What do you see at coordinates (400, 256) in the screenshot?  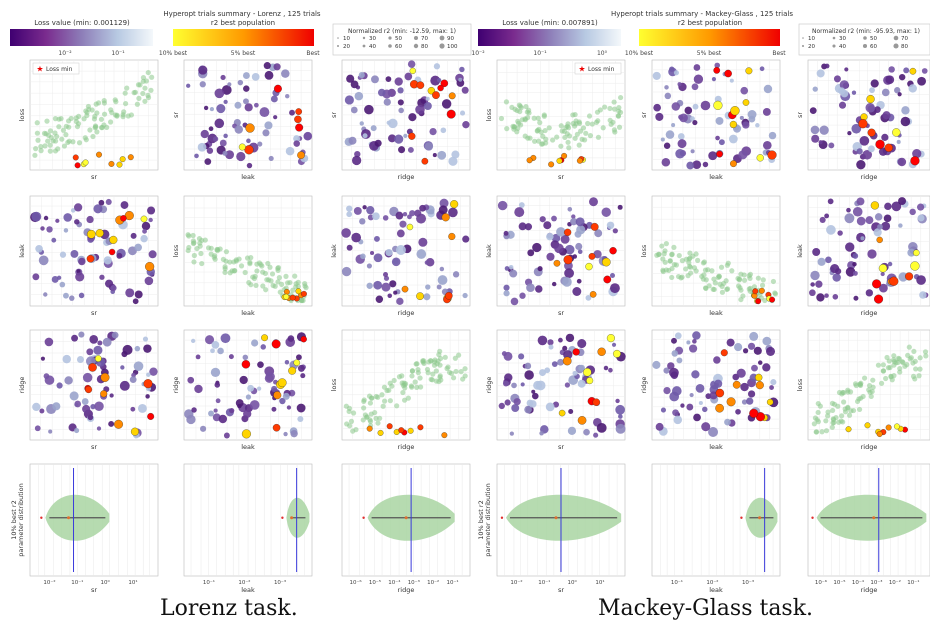 I see `pair-plot-cell: leak ridge` at bounding box center [400, 256].